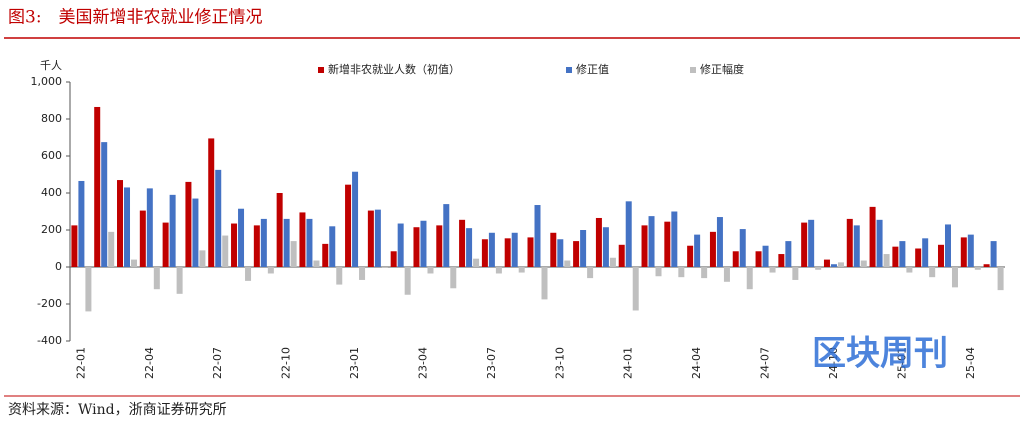 The width and height of the screenshot is (1024, 422). Describe the element at coordinates (117, 410) in the screenshot. I see `source: 资料来源：Wind，浙商证券研究所` at that location.